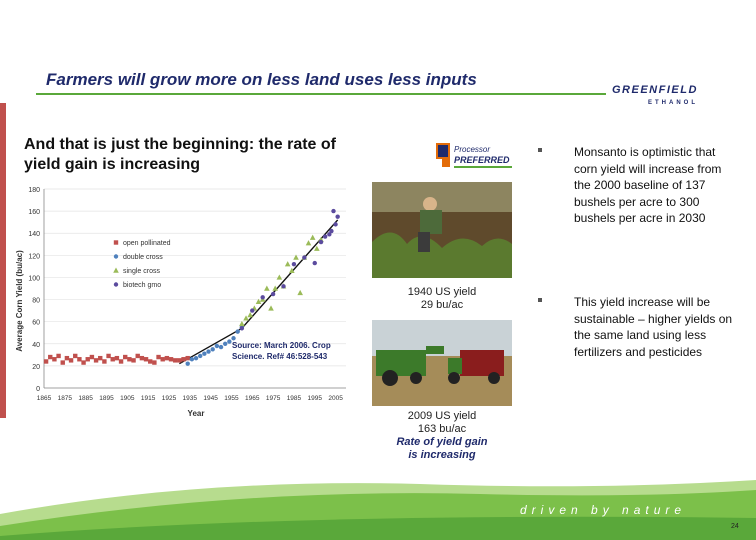 This screenshot has height=540, width=756. What do you see at coordinates (3, 260) in the screenshot?
I see `left-accent-strip` at bounding box center [3, 260].